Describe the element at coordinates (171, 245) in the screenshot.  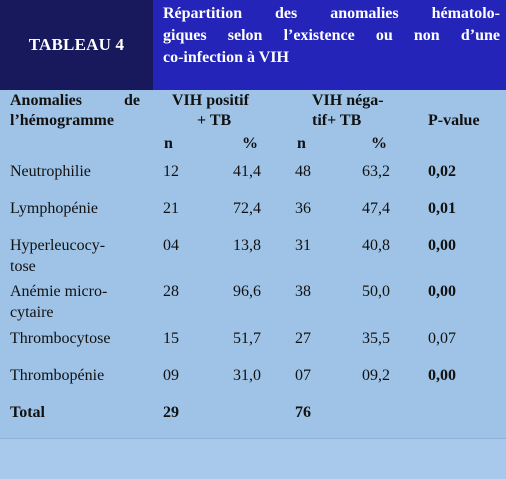
I see `cell-pos-n: 04` at that location.